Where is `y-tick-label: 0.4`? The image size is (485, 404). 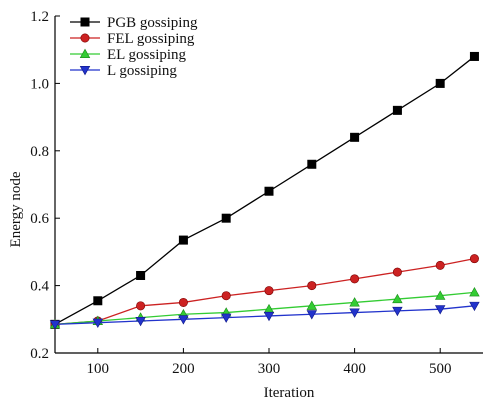 y-tick-label: 0.4 is located at coordinates (39, 287).